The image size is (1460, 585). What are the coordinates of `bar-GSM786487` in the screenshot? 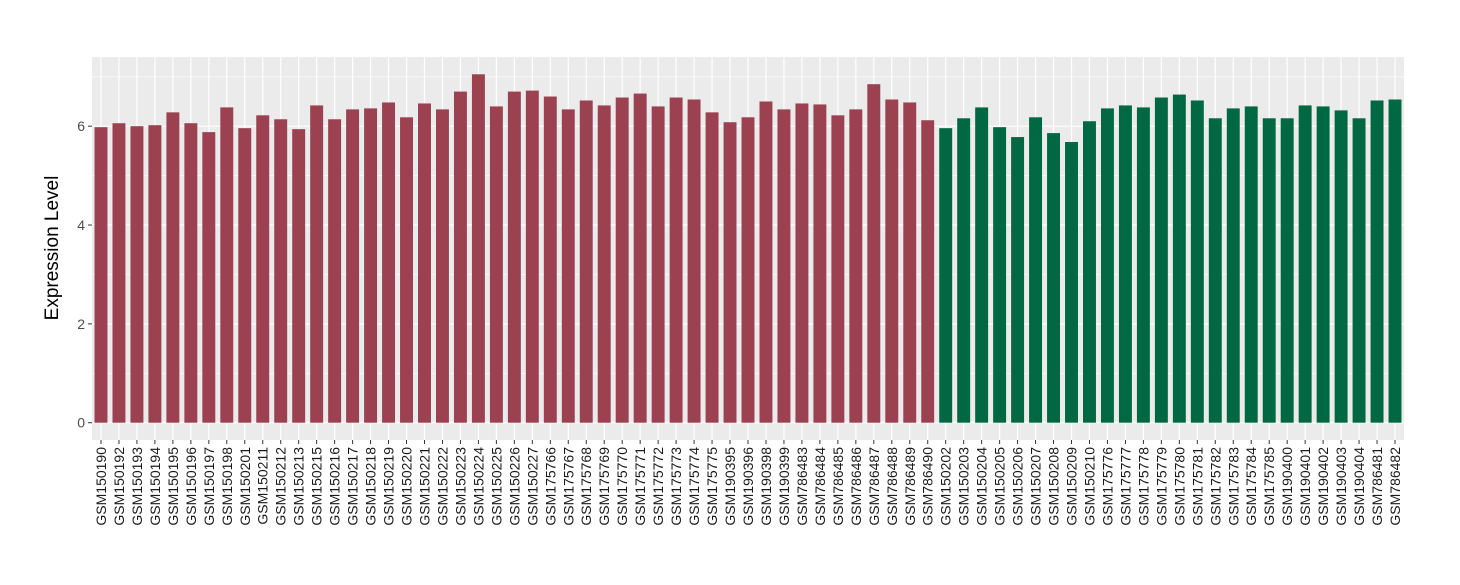 It's located at (874, 253).